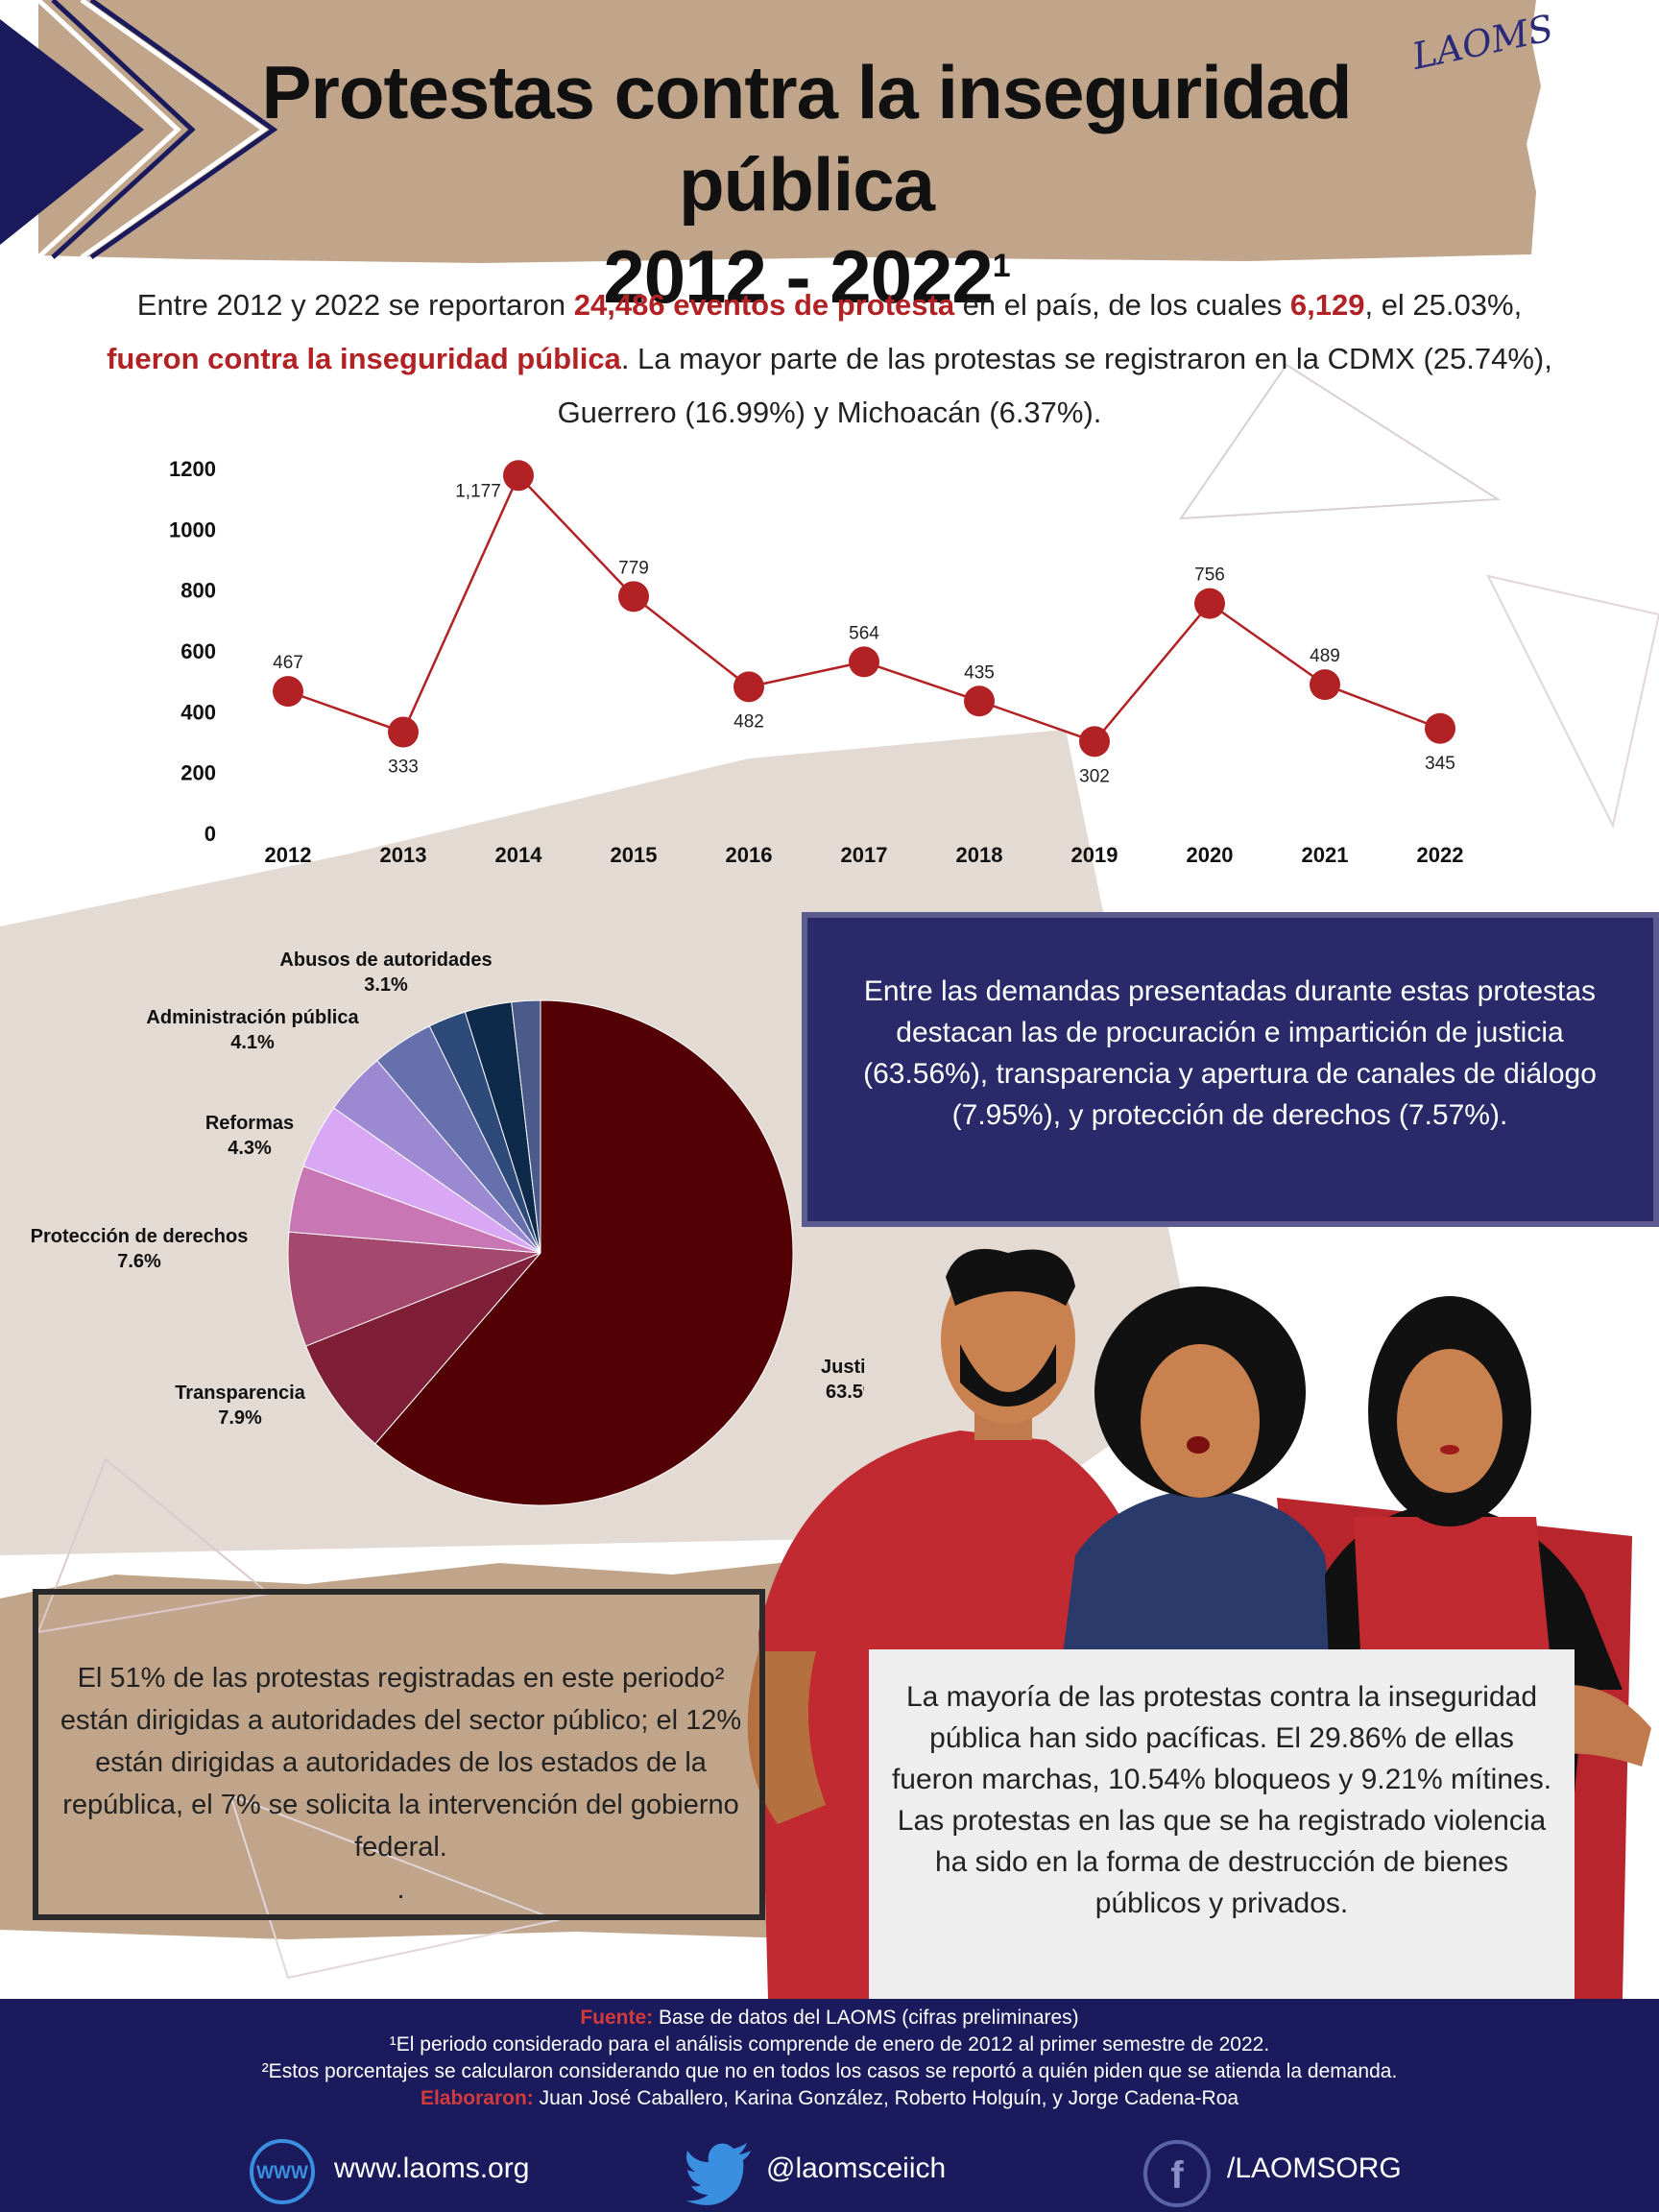 Image resolution: width=1659 pixels, height=2212 pixels. What do you see at coordinates (240, 1418) in the screenshot?
I see `slice-percent: 7.9%` at bounding box center [240, 1418].